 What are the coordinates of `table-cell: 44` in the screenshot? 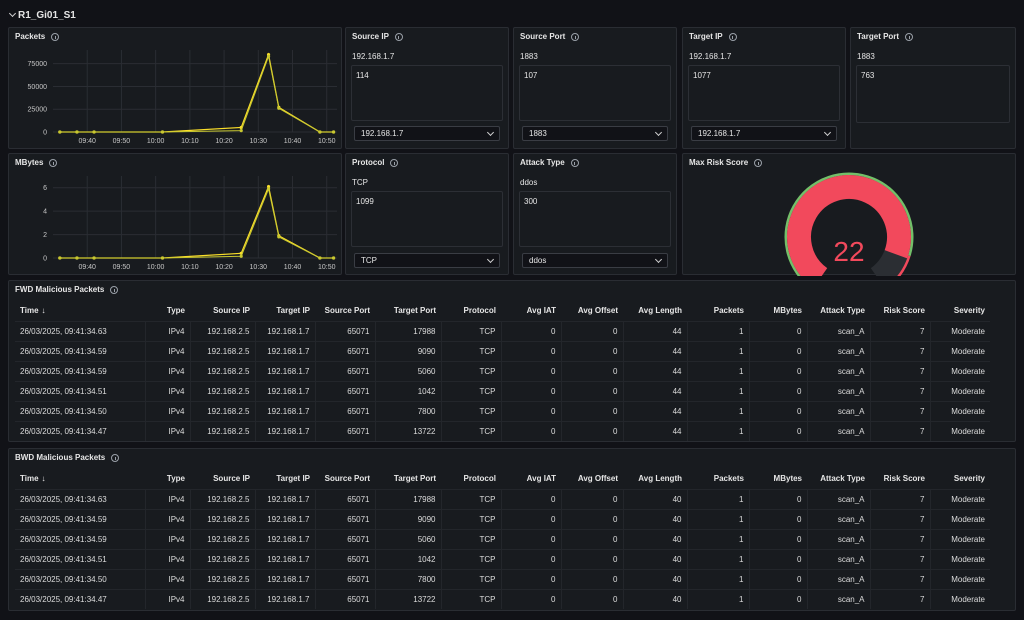 It's located at (655, 350).